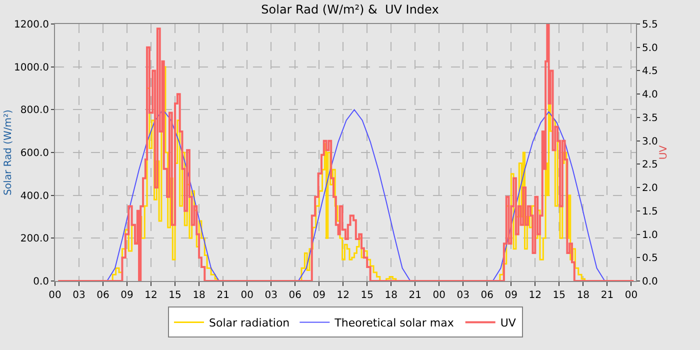 This screenshot has height=350, width=700. I want to click on legend-label: Theoretical solar max, so click(394, 323).